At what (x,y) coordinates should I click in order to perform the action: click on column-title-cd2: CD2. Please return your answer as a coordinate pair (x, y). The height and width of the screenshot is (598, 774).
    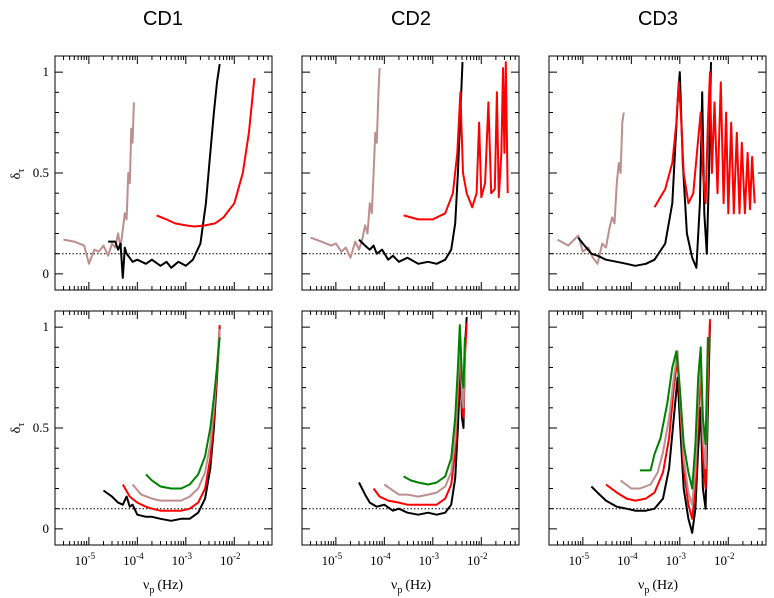
    Looking at the image, I should click on (411, 19).